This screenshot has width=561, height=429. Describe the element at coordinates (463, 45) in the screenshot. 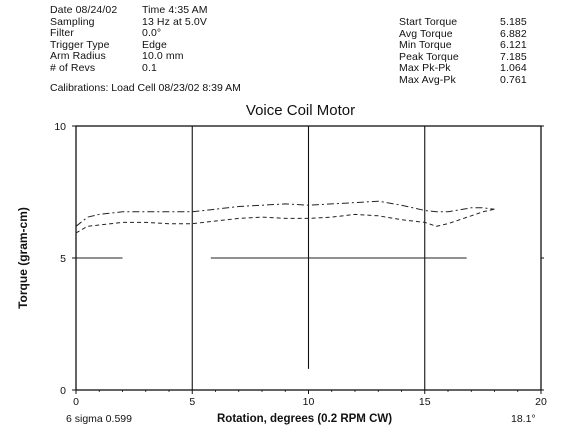

I see `stat-row: Min Torque 6.121` at that location.